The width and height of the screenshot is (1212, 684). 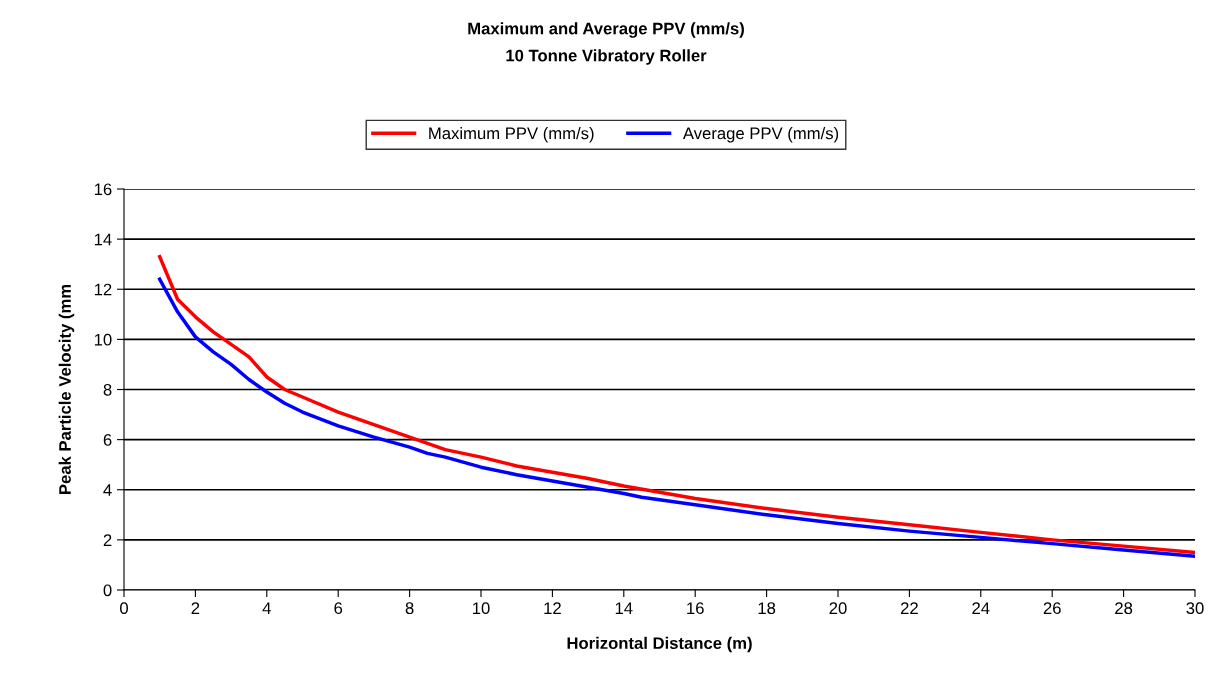 I want to click on y-tick-label: 16, so click(x=103, y=189).